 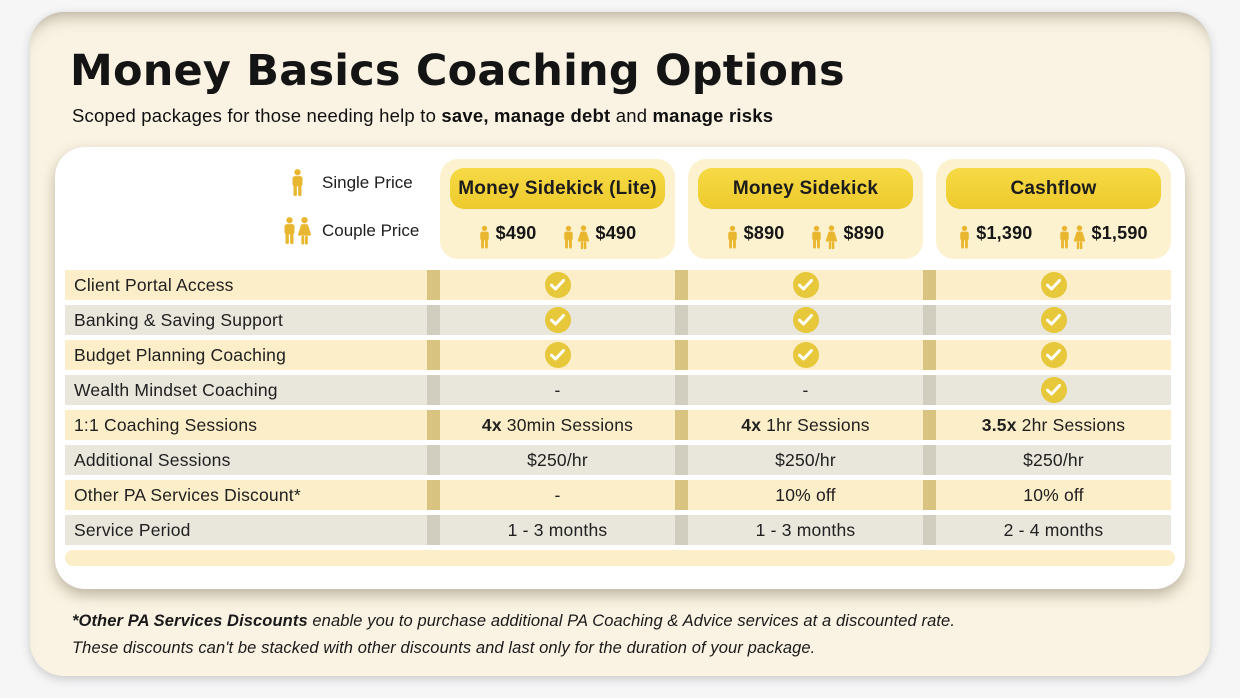 I want to click on row-cell: 2 - 4 months, so click(x=1053, y=530).